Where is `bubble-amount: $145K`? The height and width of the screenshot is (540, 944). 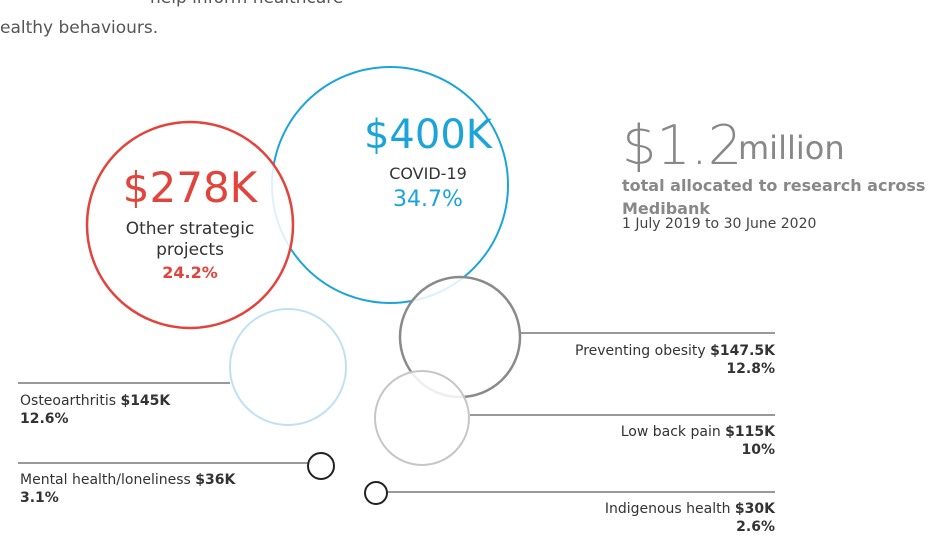
bubble-amount: $145K is located at coordinates (145, 401).